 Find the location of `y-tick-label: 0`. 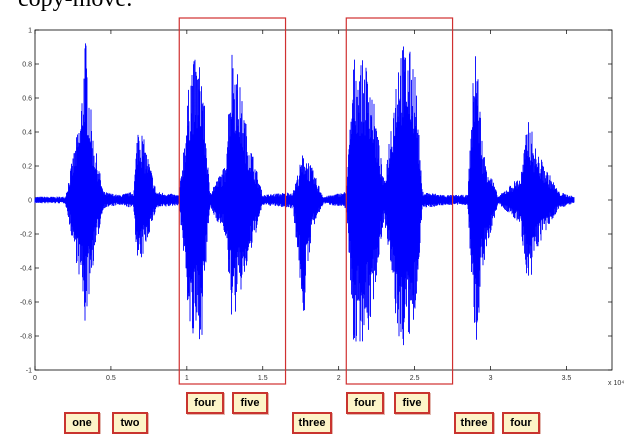

y-tick-label: 0 is located at coordinates (30, 201).